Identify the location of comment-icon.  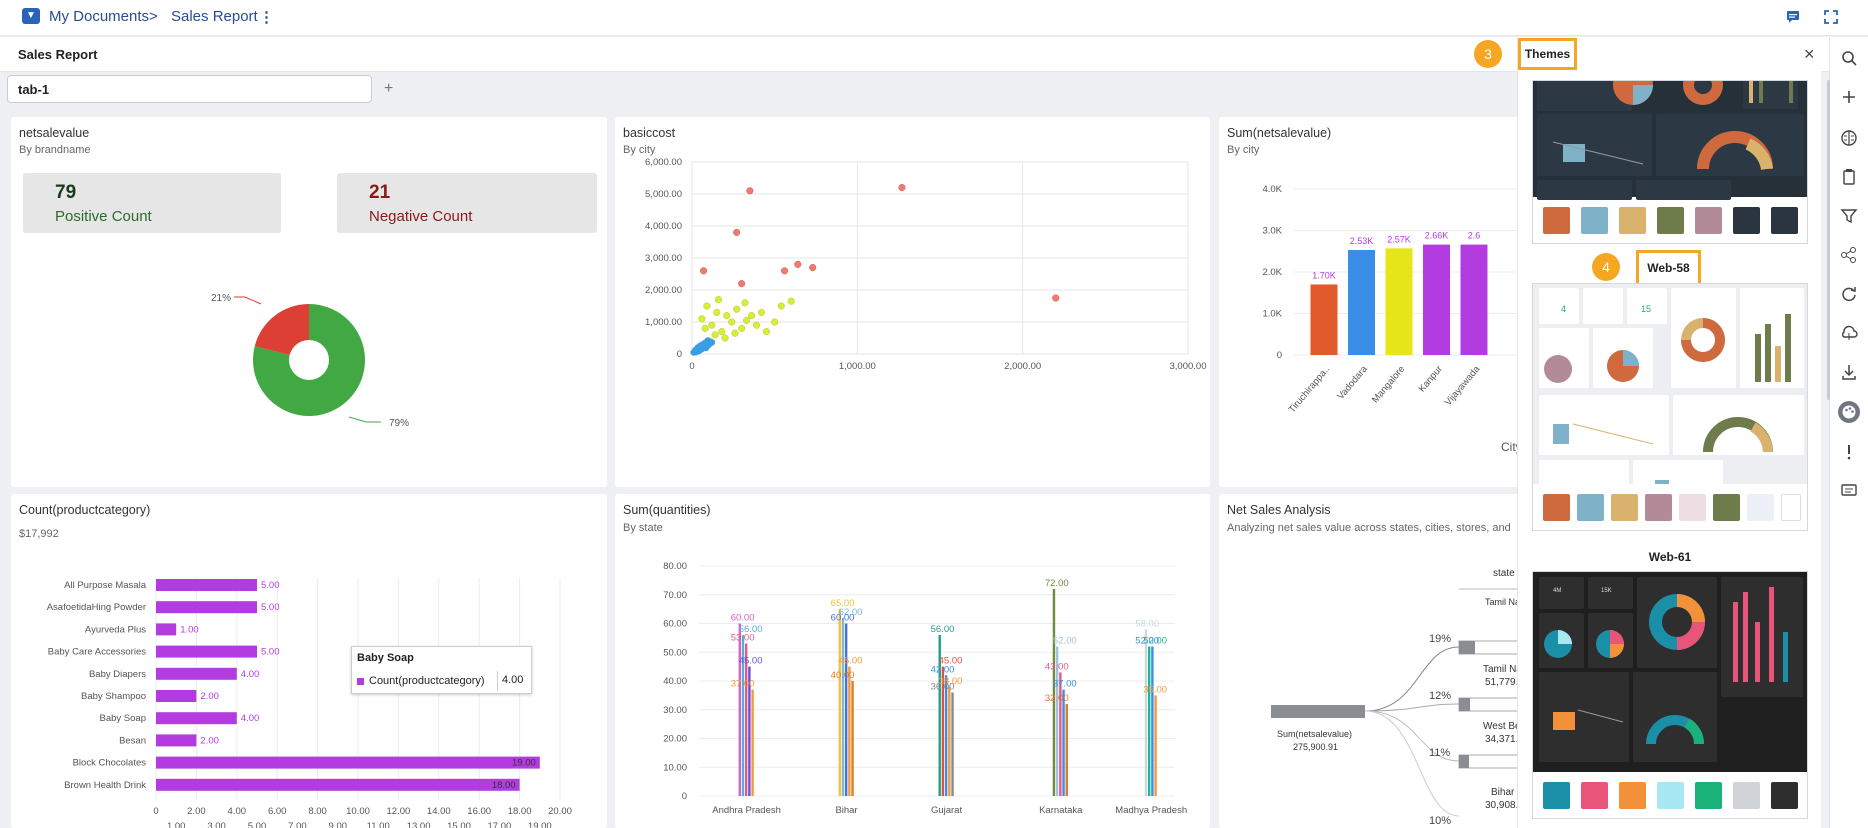
(1849, 491).